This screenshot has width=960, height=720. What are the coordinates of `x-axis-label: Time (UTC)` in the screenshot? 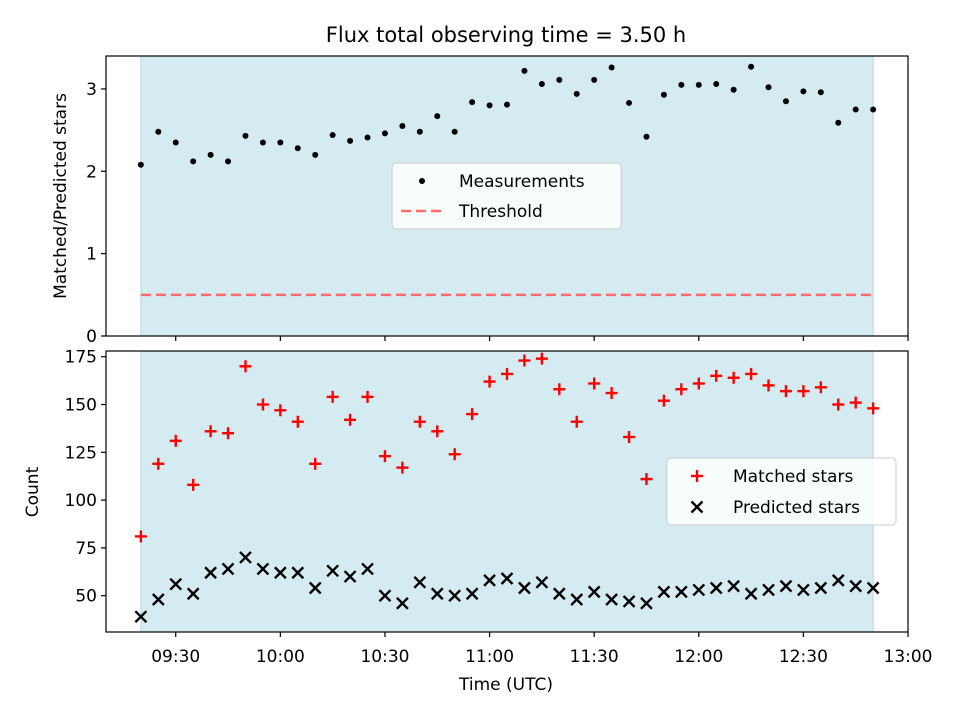 It's located at (505, 685).